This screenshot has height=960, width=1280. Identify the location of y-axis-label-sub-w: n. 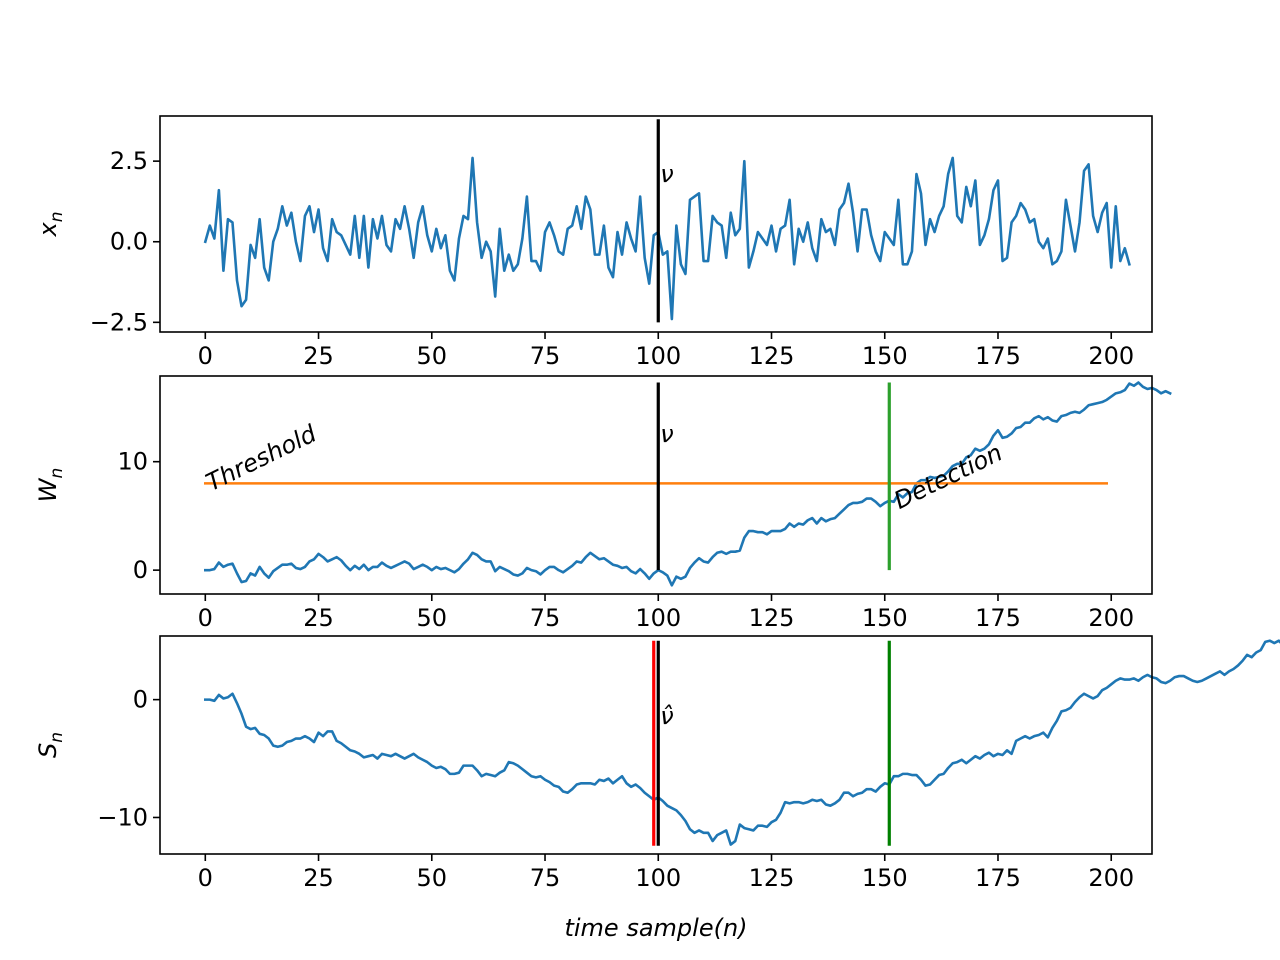
(57, 473).